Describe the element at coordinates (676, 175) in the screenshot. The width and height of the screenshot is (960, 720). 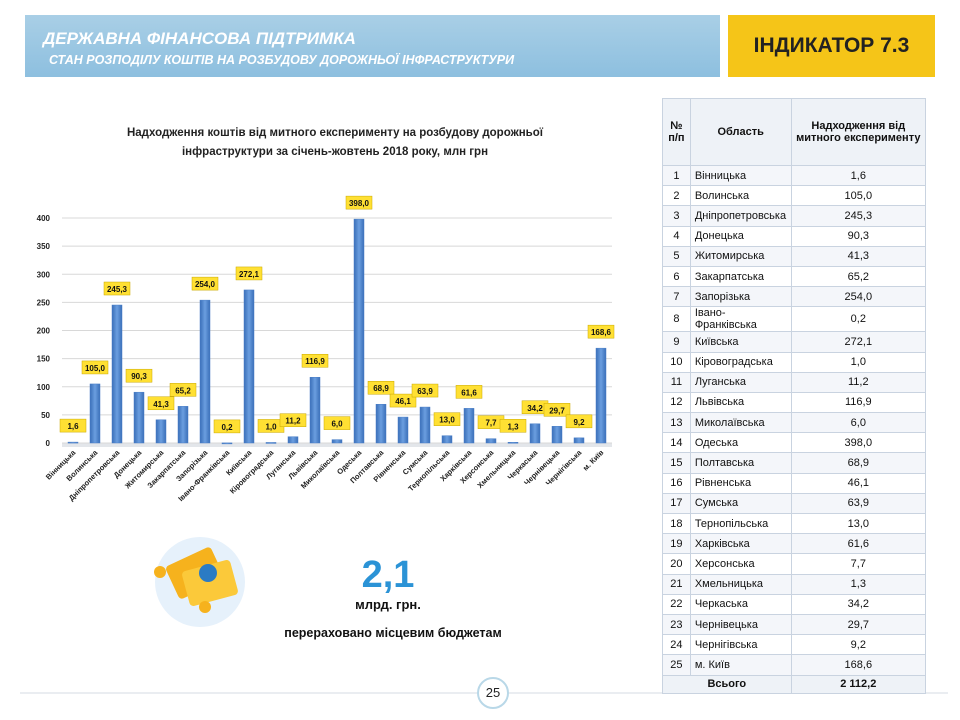
I see `table-cell: 1` at that location.